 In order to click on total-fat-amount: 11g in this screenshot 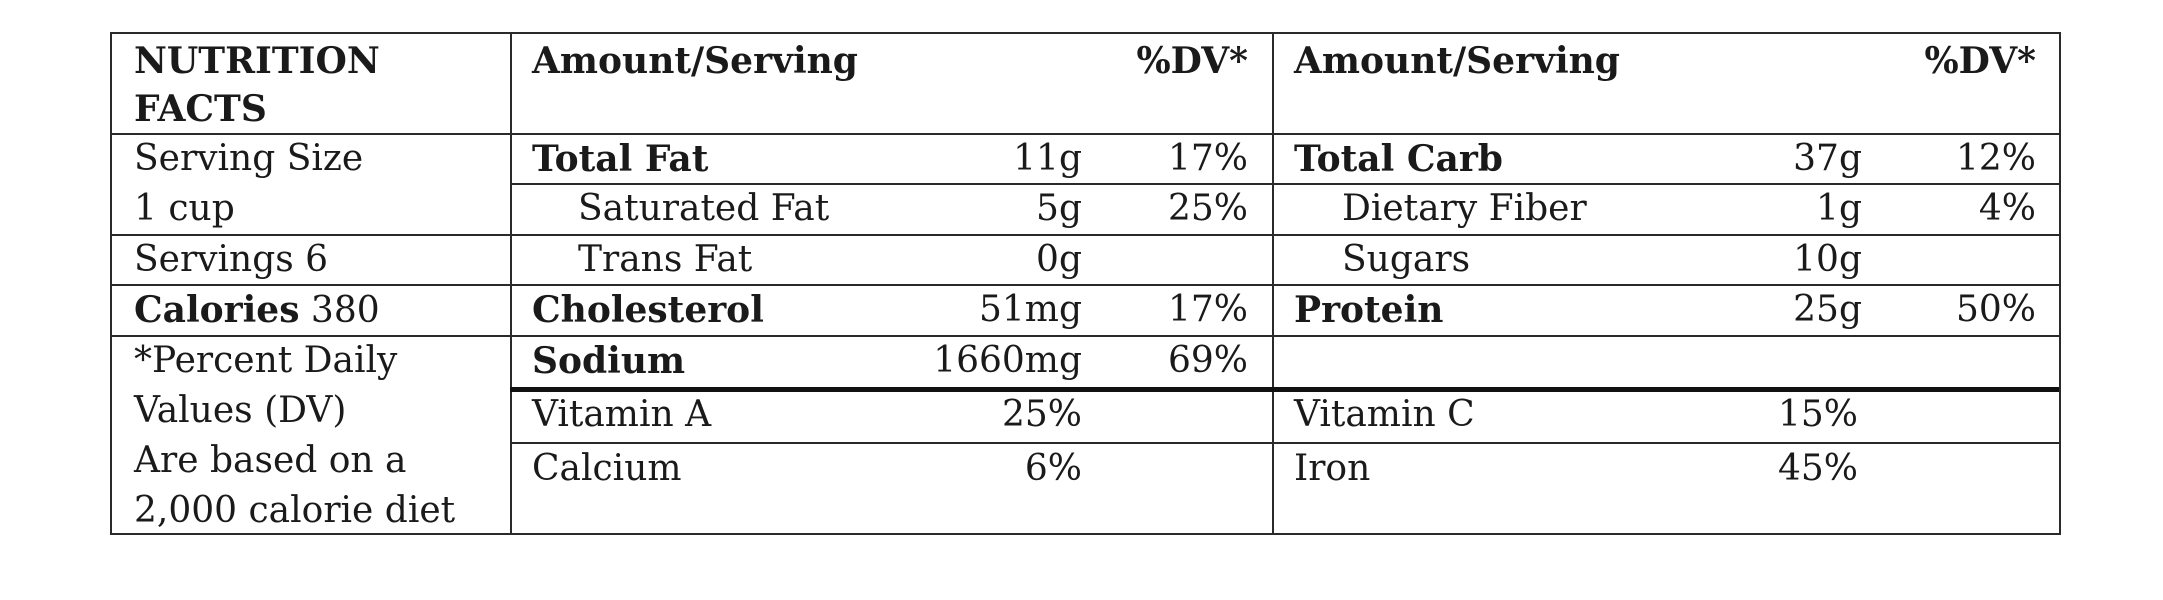, I will do `click(1047, 158)`.